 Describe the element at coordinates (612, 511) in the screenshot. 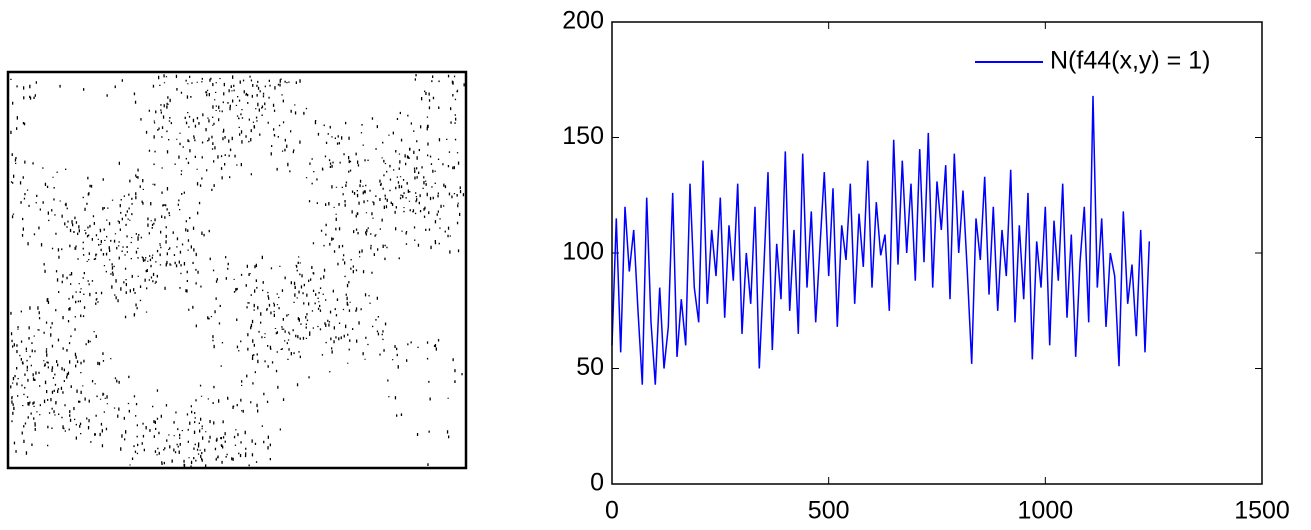

I see `x-tick-label: 0` at that location.